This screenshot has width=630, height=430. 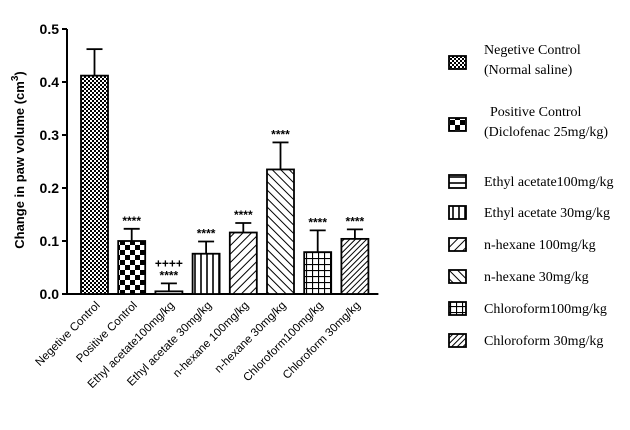 I want to click on legend-label: n-hexane 30mg/kg, so click(x=536, y=277).